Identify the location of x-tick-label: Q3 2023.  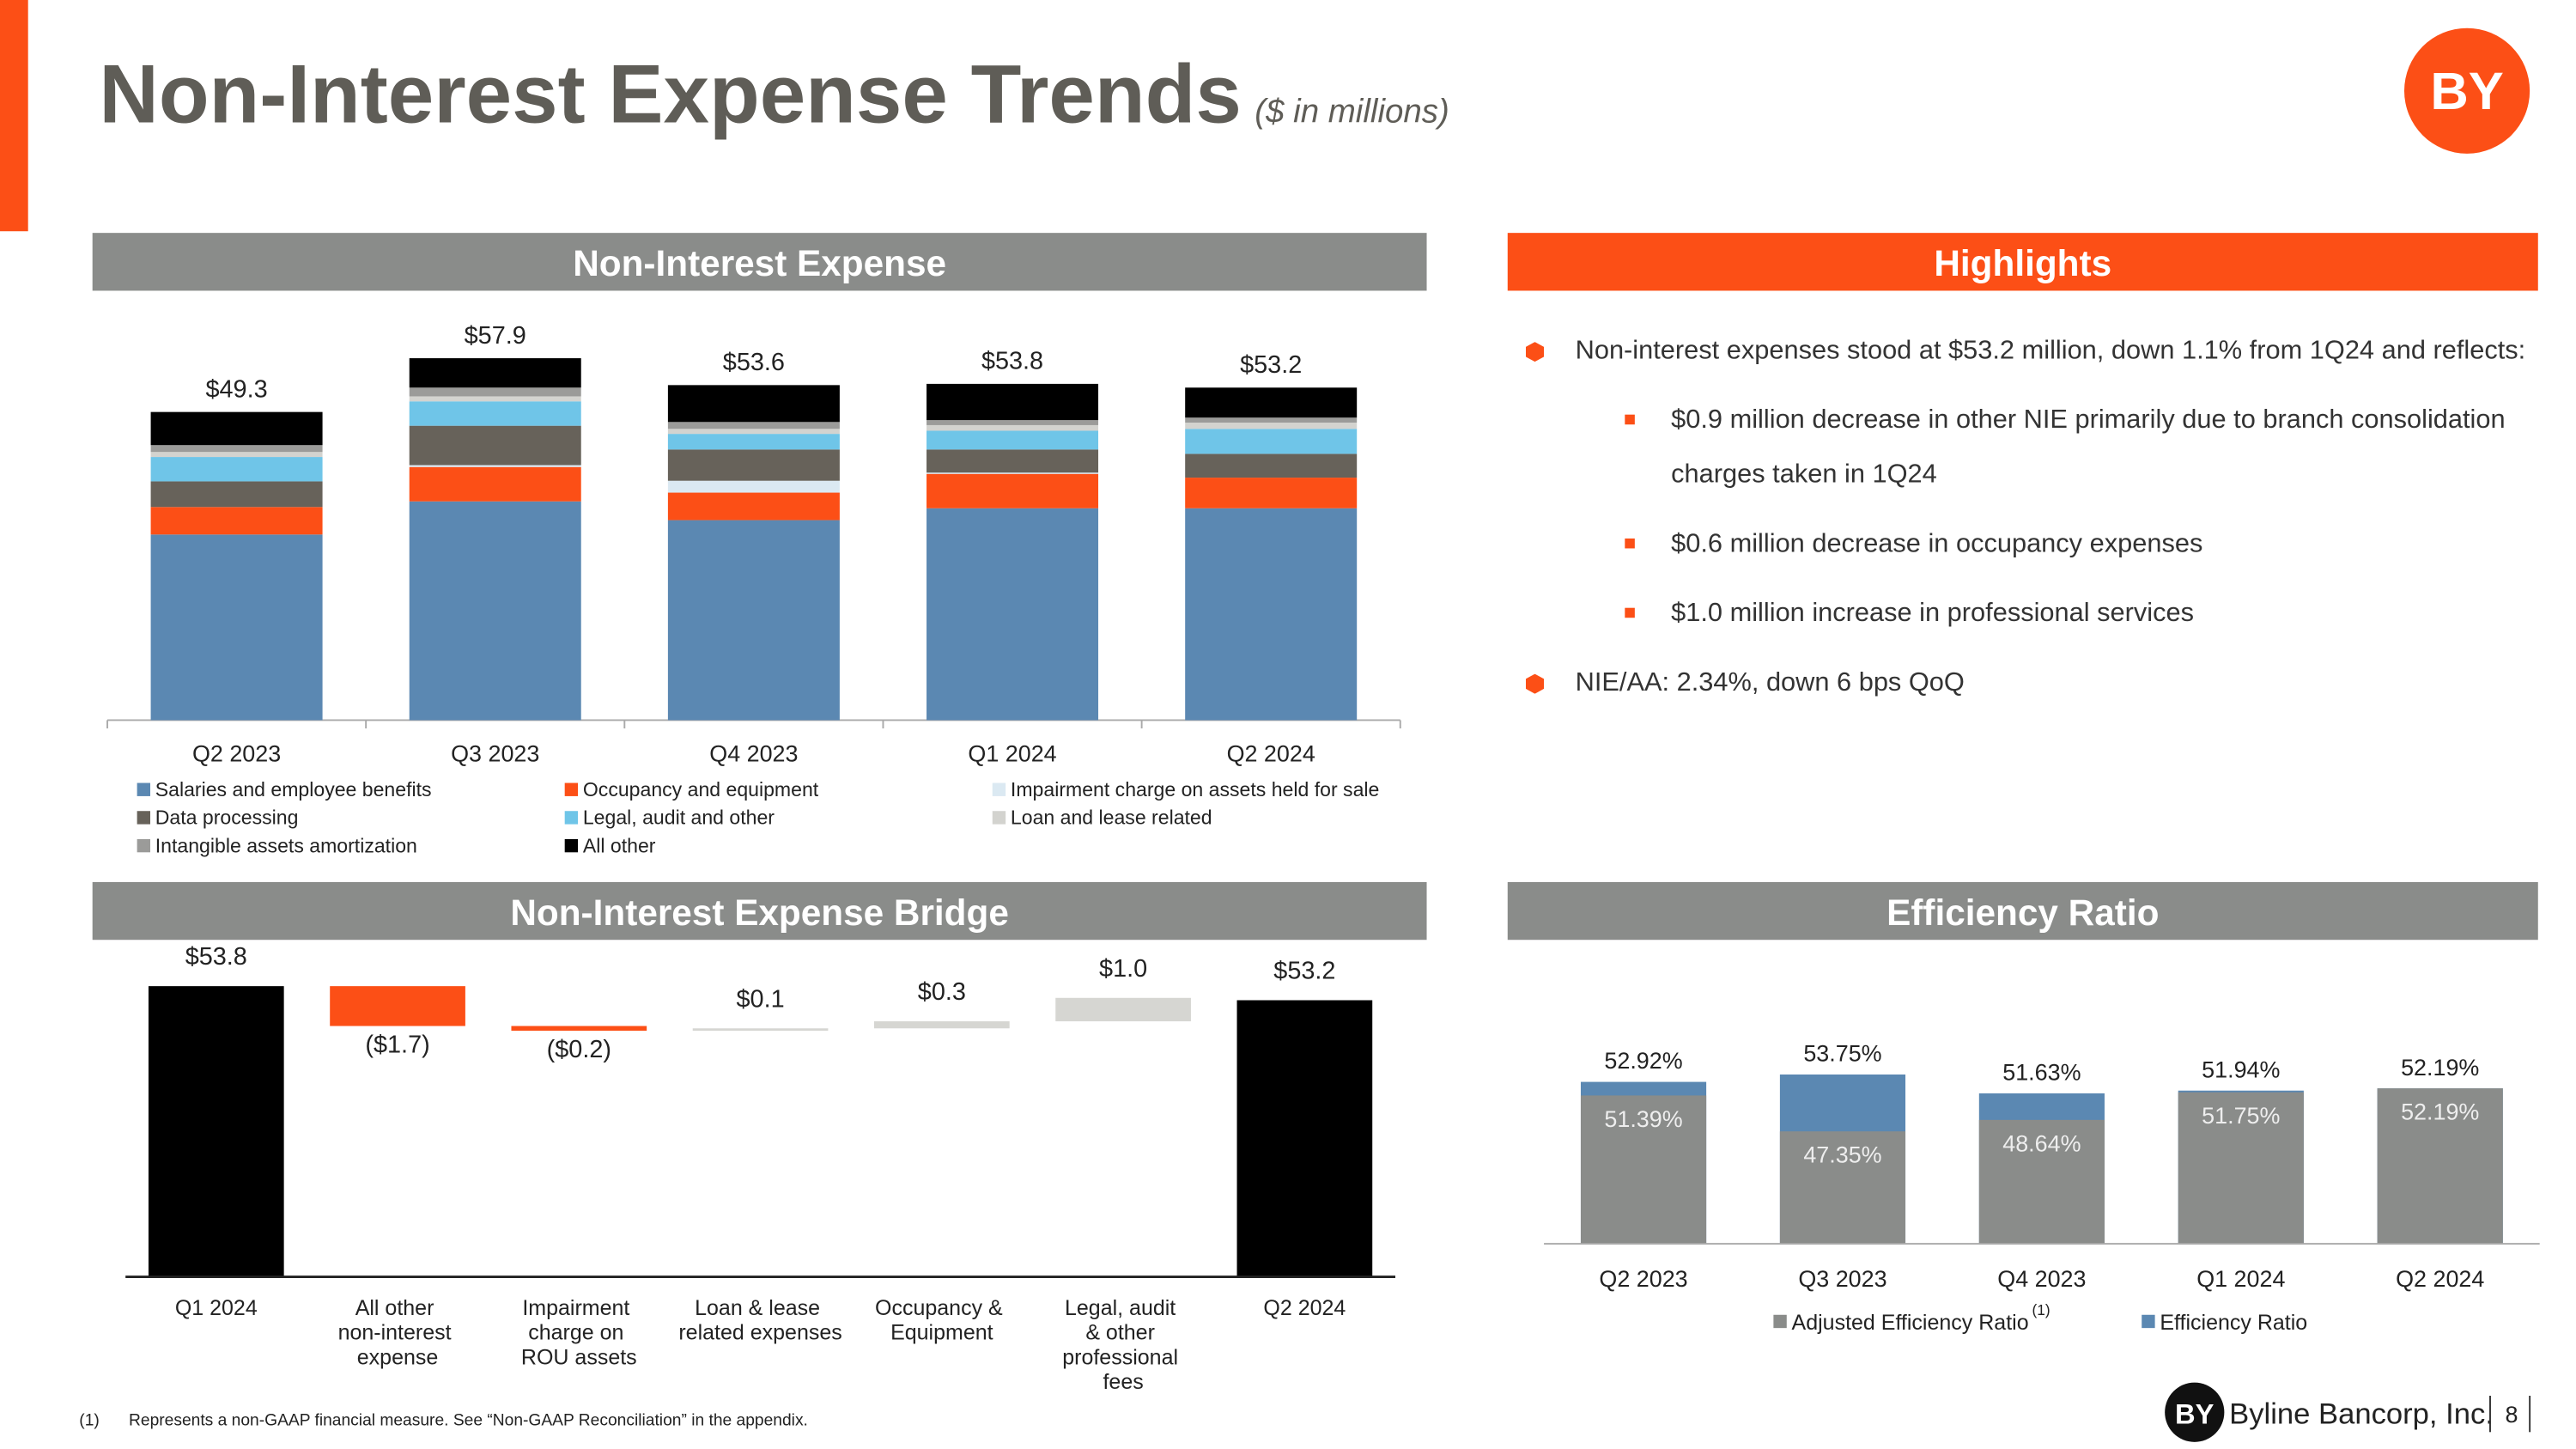
(495, 754).